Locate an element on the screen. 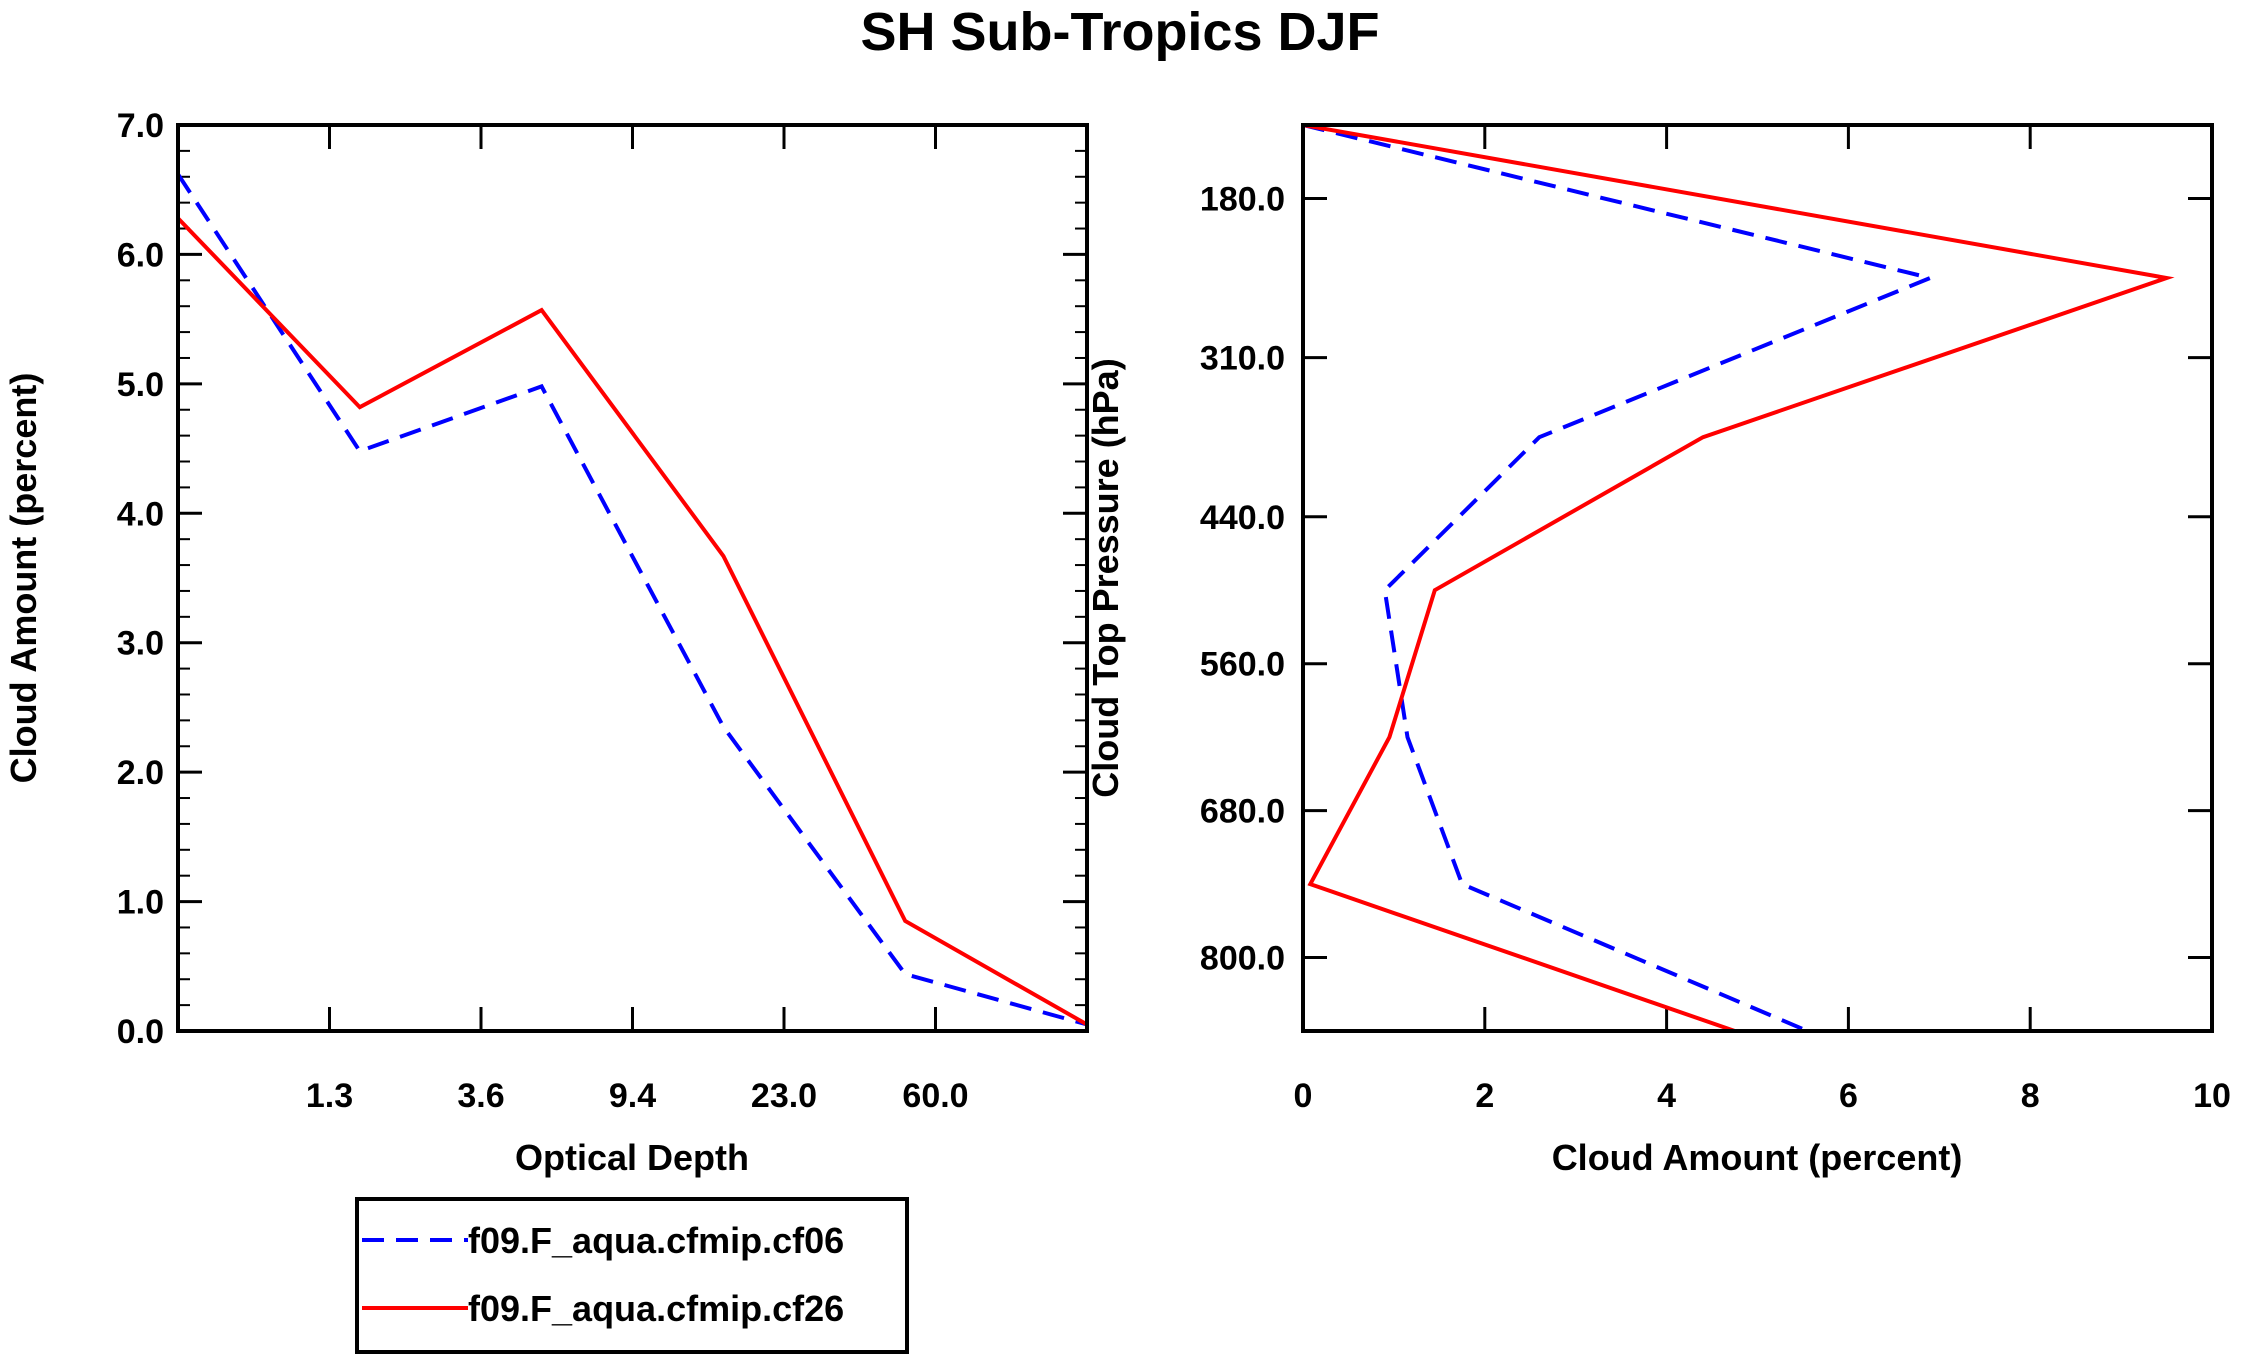 This screenshot has height=1357, width=2241. legend-label-cf26: f09.F_aqua.cfmip.cf26 is located at coordinates (656, 1308).